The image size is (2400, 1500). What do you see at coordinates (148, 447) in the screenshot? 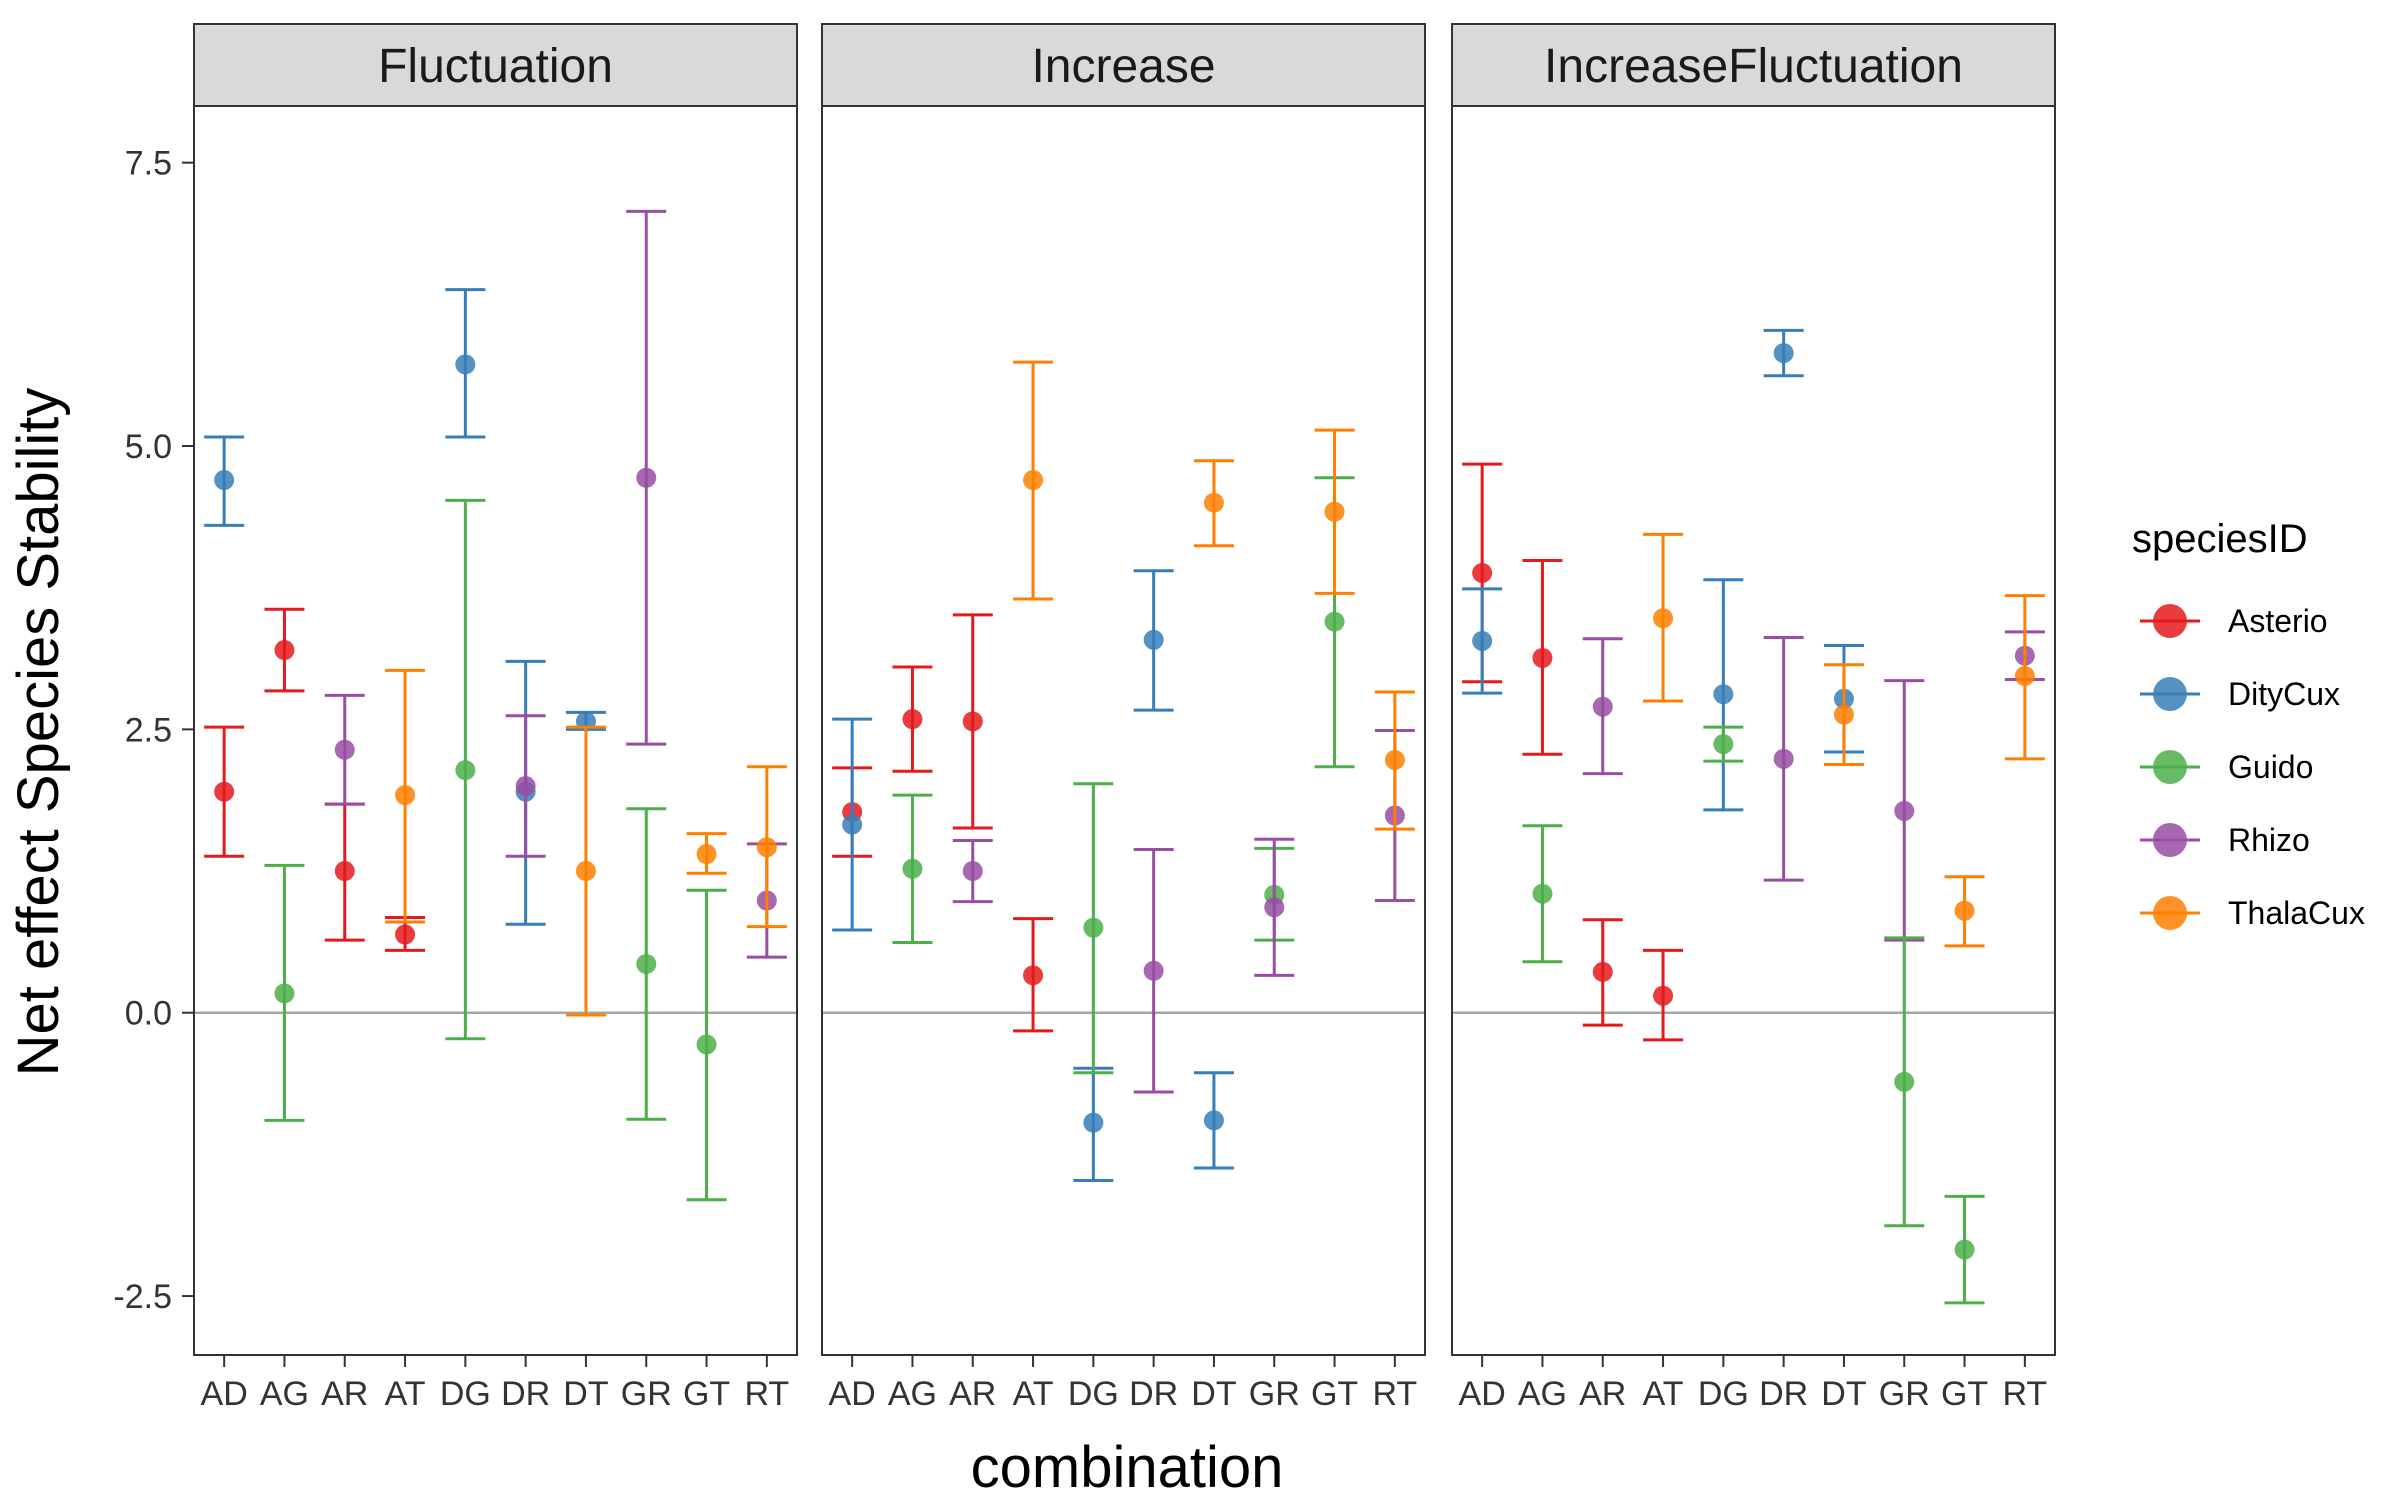
I see `y-tick-label: 5.0` at bounding box center [148, 447].